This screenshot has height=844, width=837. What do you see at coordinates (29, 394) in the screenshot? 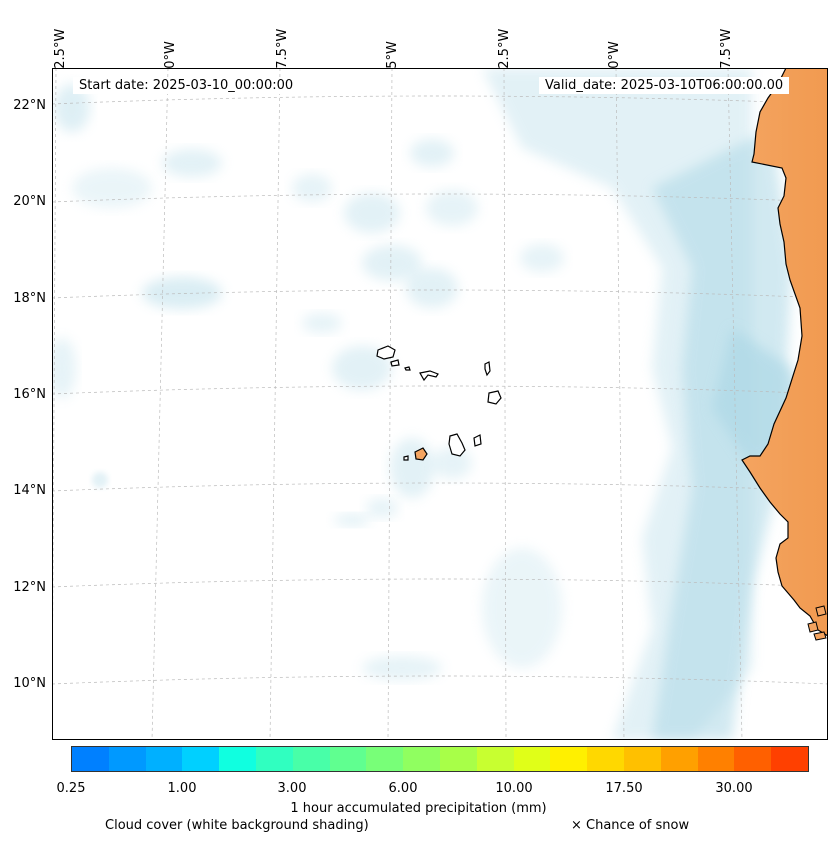
I see `lat-label-16n: 16°N` at bounding box center [29, 394].